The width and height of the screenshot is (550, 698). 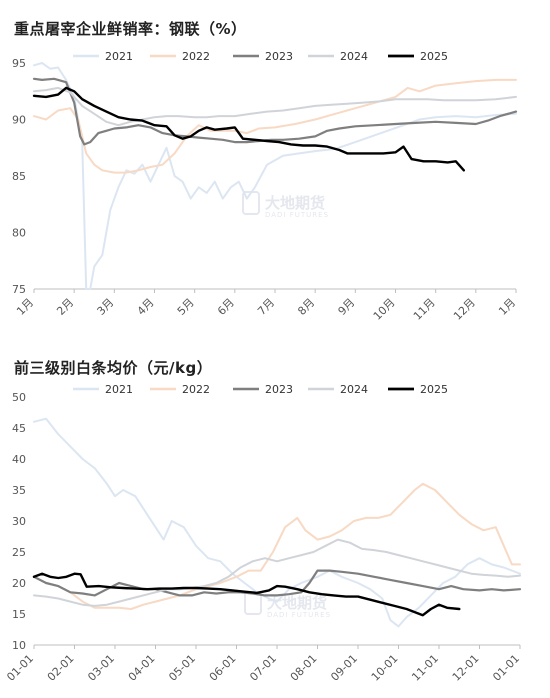 I want to click on x-tick-label: 5月, so click(x=186, y=307).